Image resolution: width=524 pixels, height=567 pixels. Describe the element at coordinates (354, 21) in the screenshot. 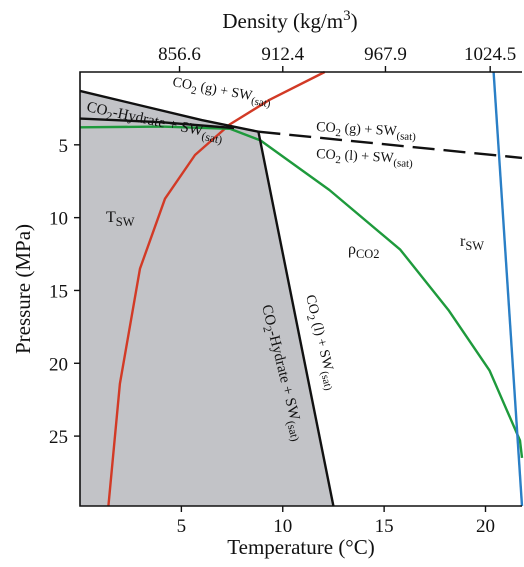

I see `title-part: )` at that location.